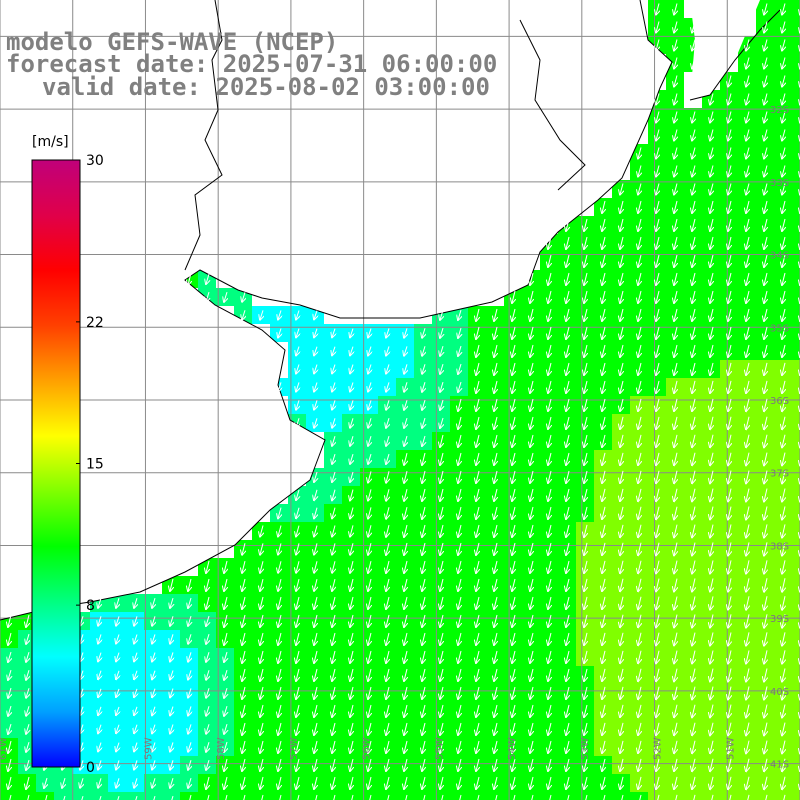  What do you see at coordinates (779, 619) in the screenshot?
I see `latitude-label: 39S` at bounding box center [779, 619].